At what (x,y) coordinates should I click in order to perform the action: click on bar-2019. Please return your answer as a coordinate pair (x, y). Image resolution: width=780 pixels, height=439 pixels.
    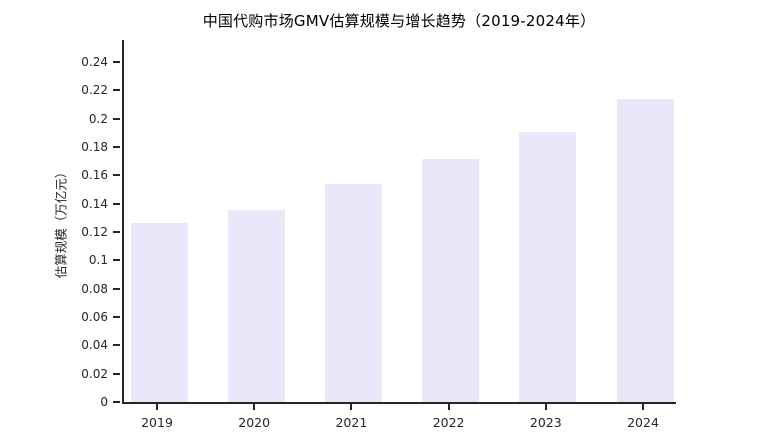
    Looking at the image, I should click on (159, 312).